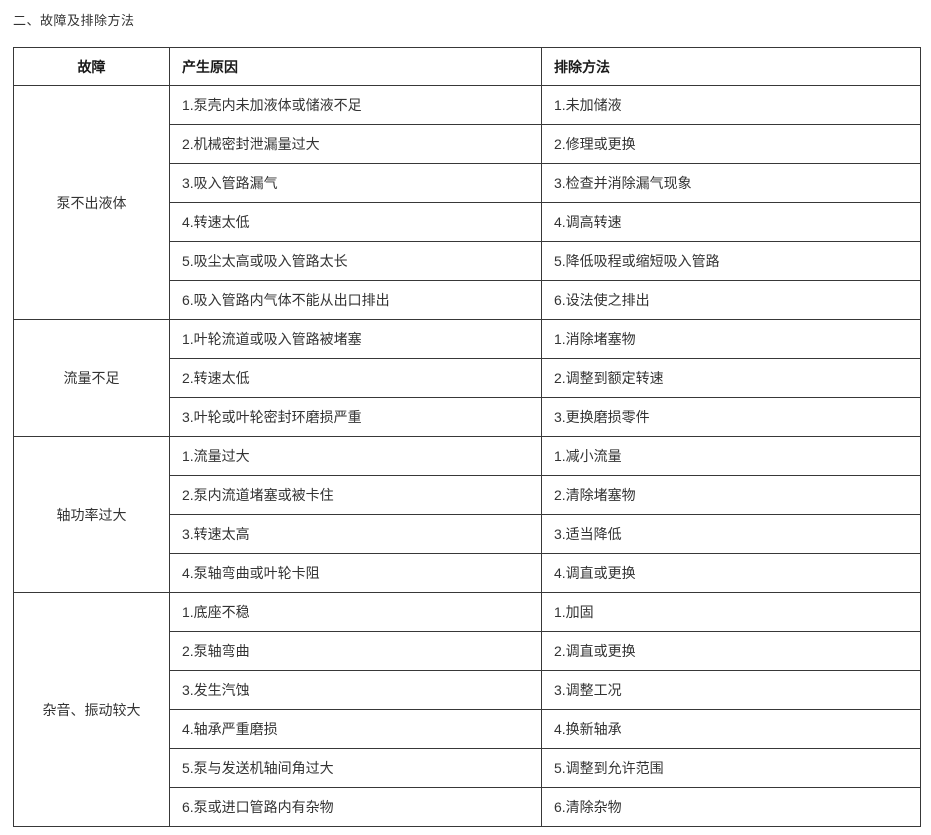 Image resolution: width=931 pixels, height=835 pixels. I want to click on cause-cell: 2.转速太低, so click(355, 378).